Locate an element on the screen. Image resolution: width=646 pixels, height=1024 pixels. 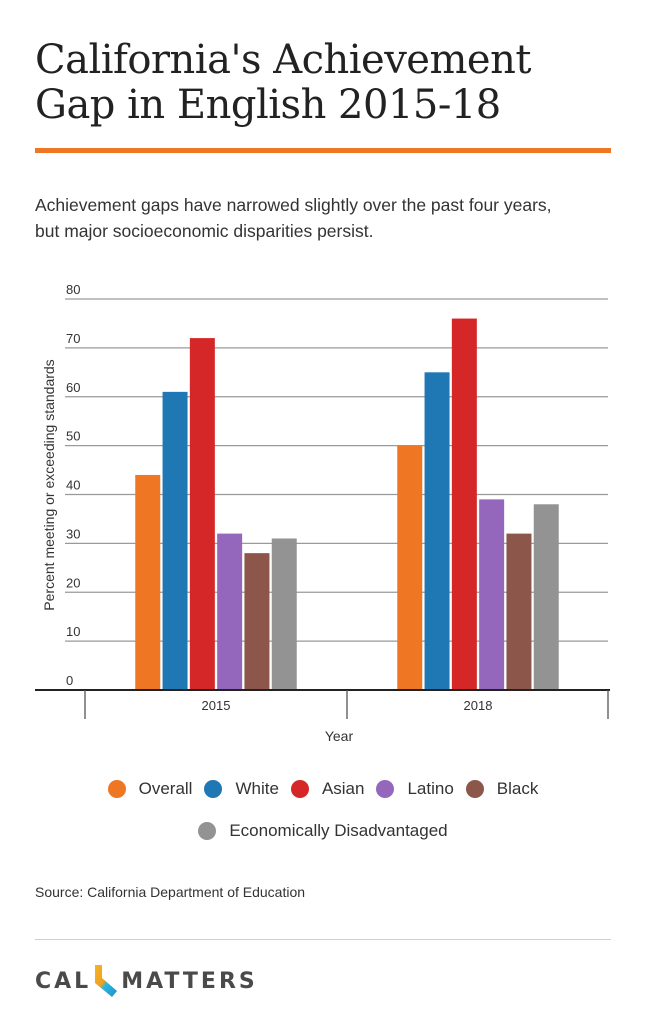
legend-item-white: White is located at coordinates (241, 789).